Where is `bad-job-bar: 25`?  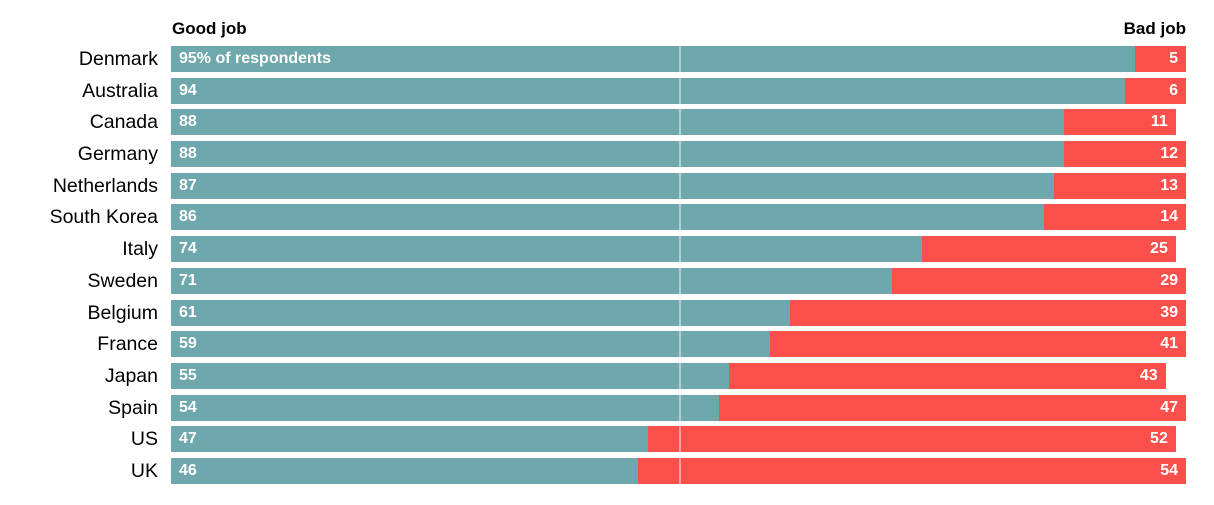 bad-job-bar: 25 is located at coordinates (1049, 249).